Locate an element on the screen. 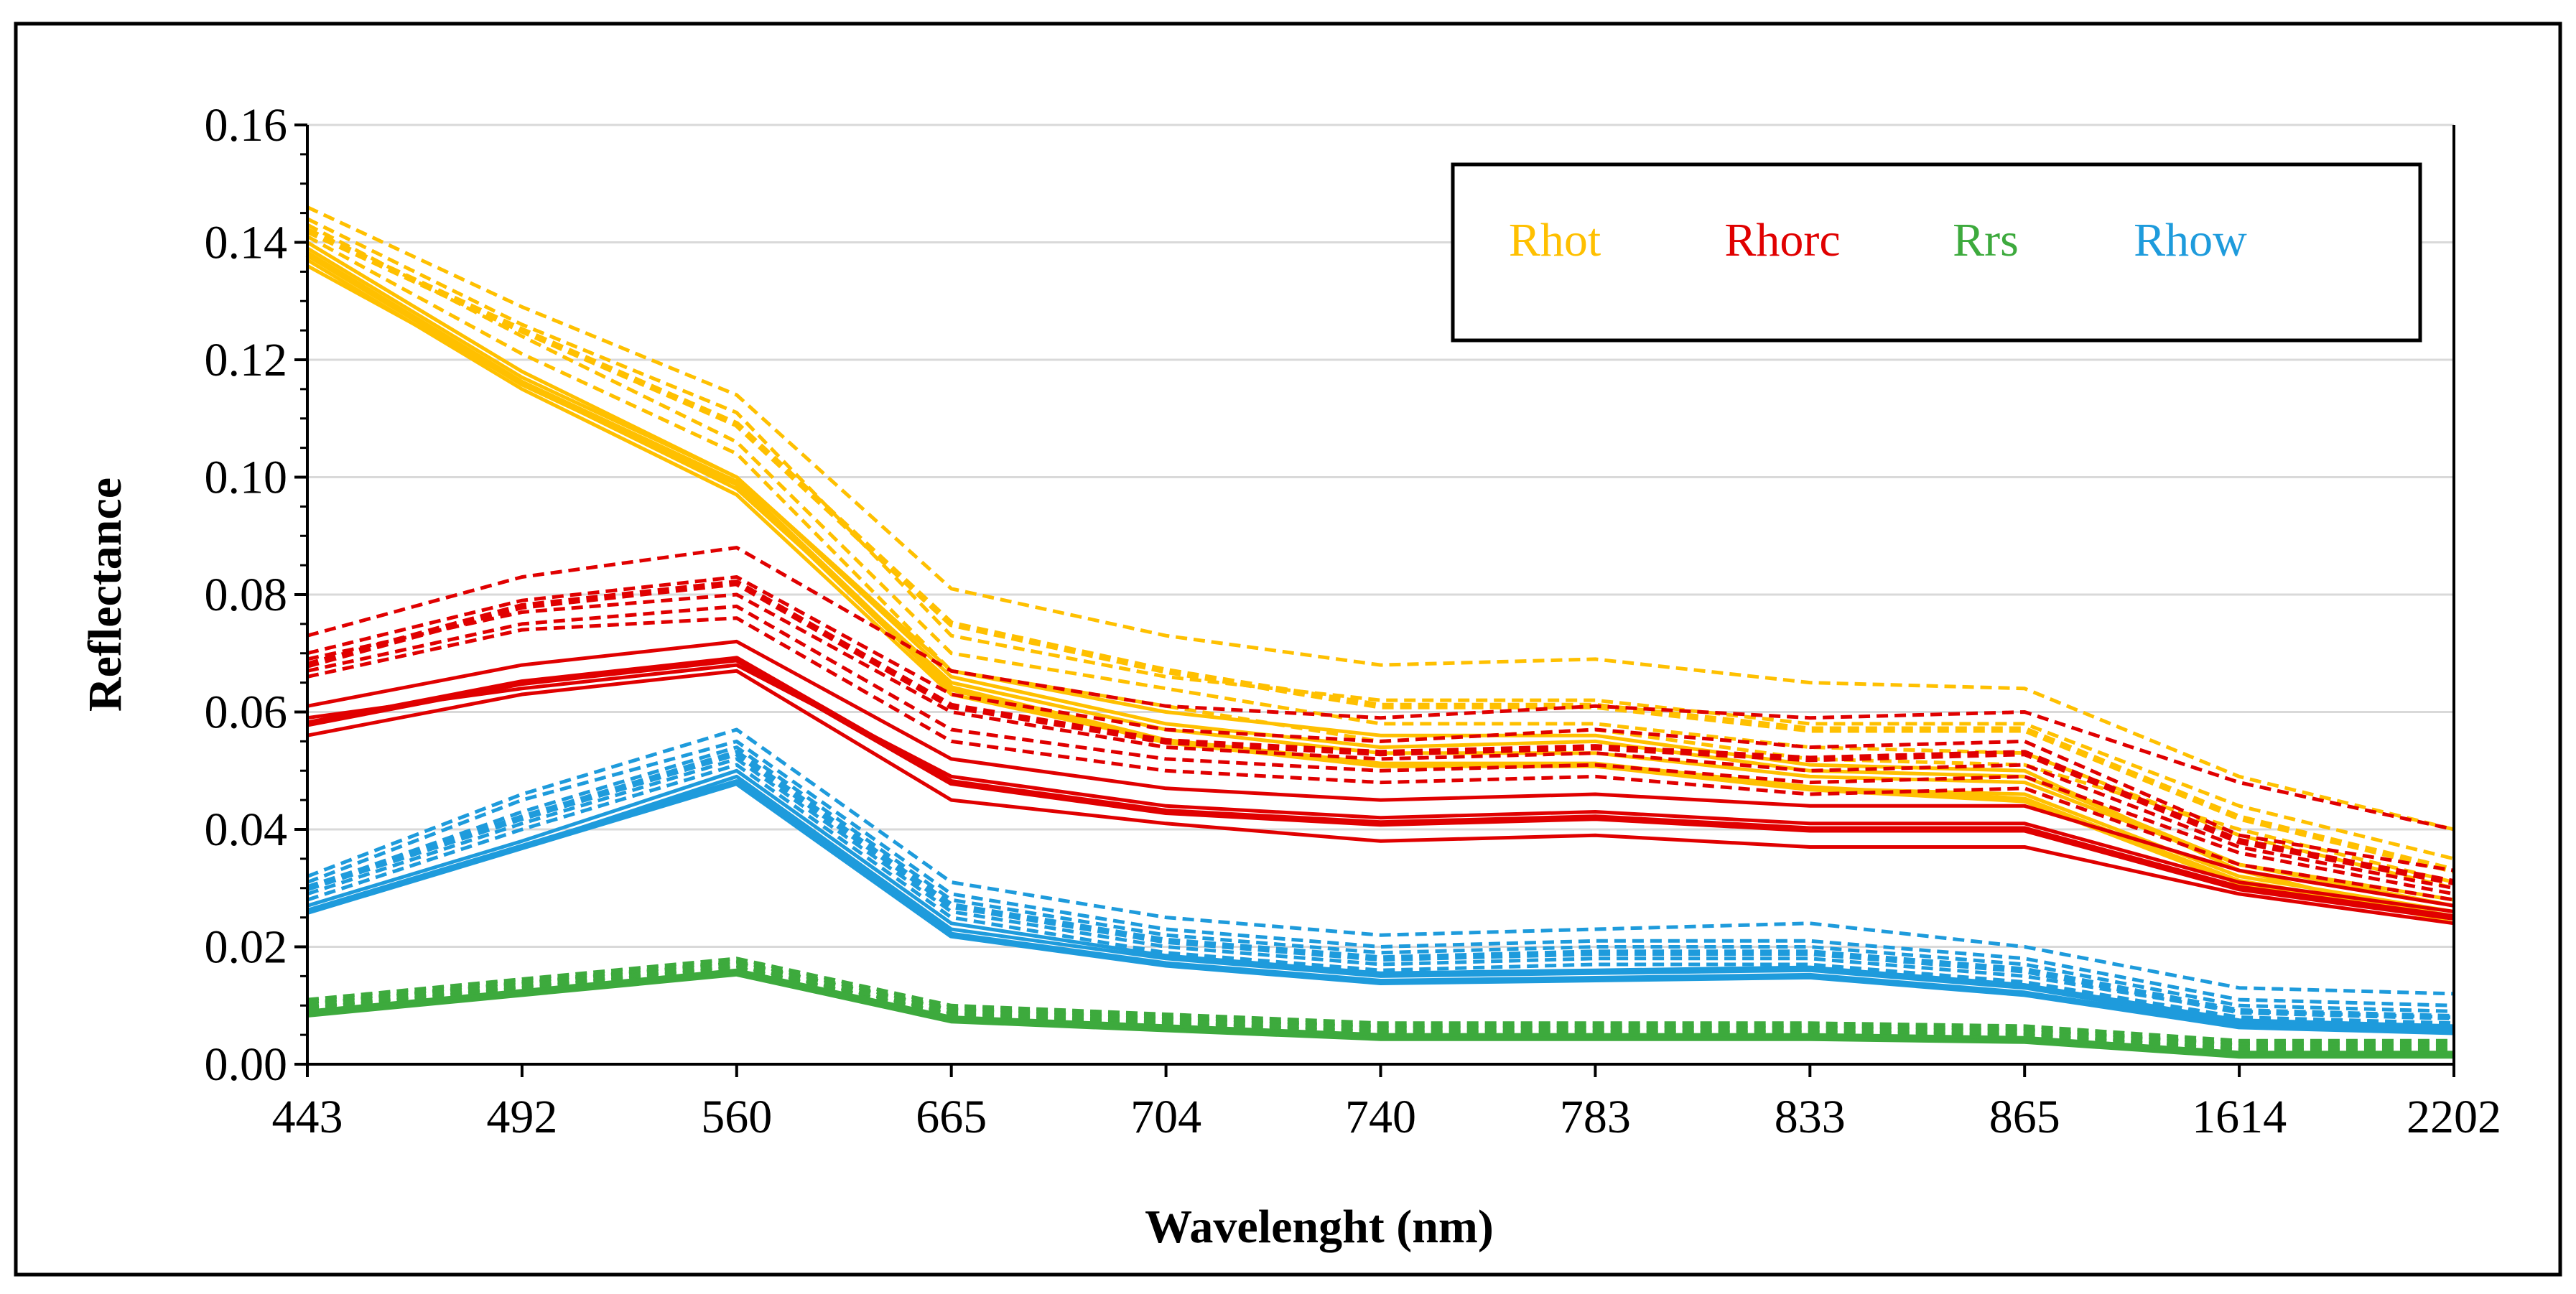 The image size is (2576, 1294). y-tick-label: 0.04 is located at coordinates (246, 830).